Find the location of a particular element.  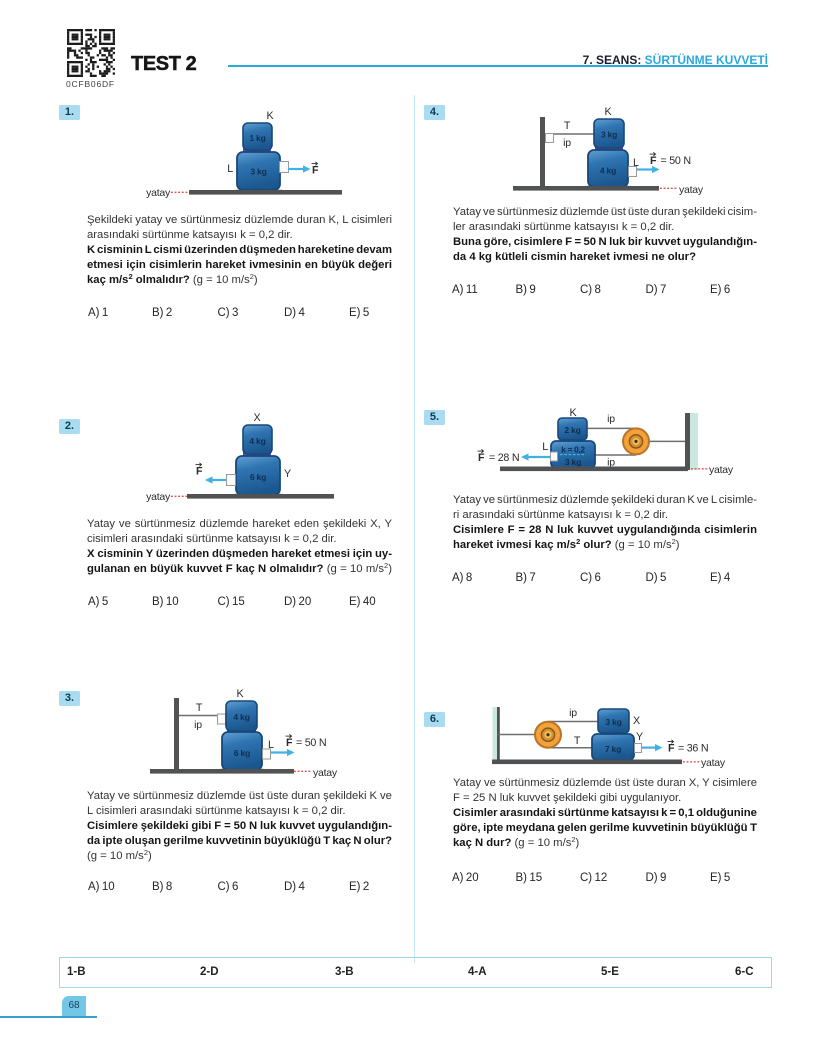

svg-text: 7 kg is located at coordinates (613, 749).